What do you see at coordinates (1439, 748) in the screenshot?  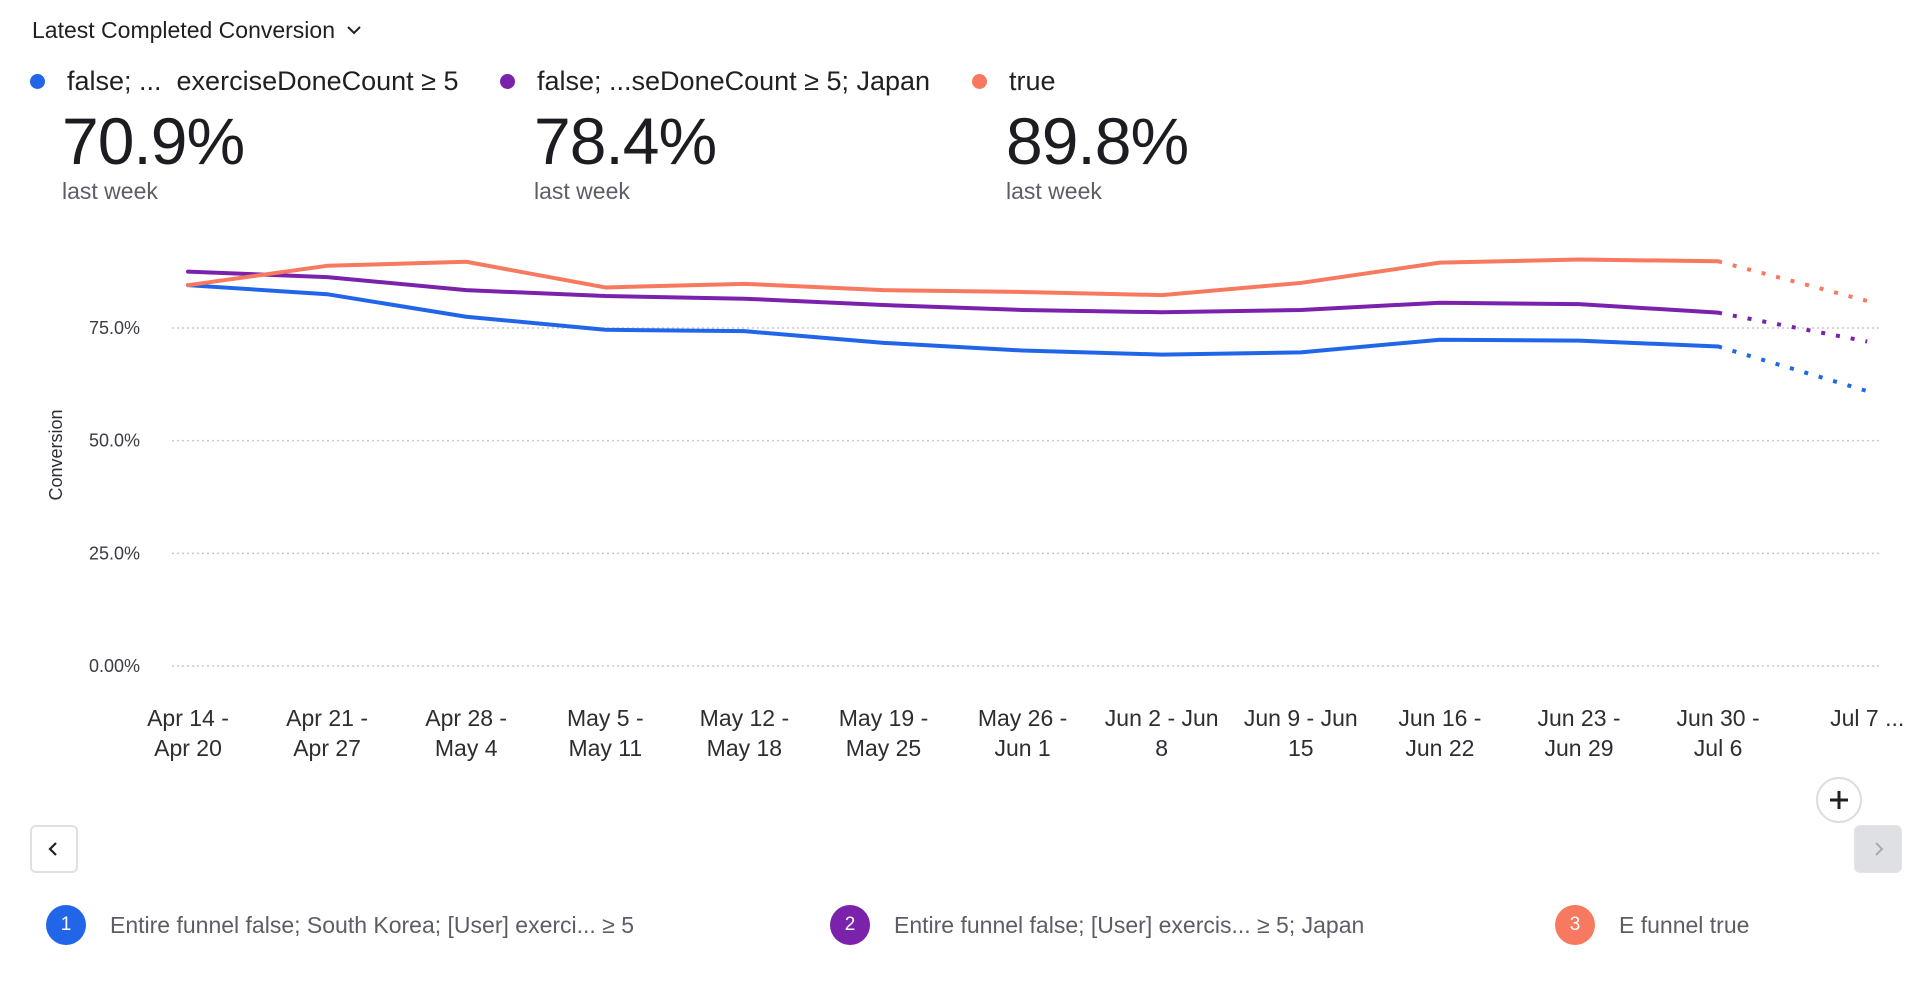 I see `x-tick-label: Jun 22` at bounding box center [1439, 748].